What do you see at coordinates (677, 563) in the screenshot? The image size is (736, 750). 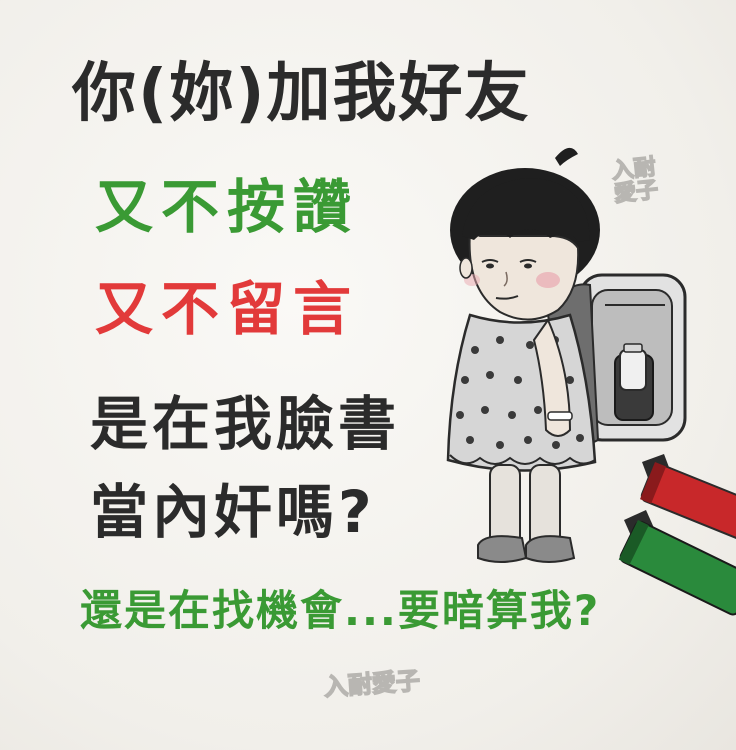 I see `green-marker-icon` at bounding box center [677, 563].